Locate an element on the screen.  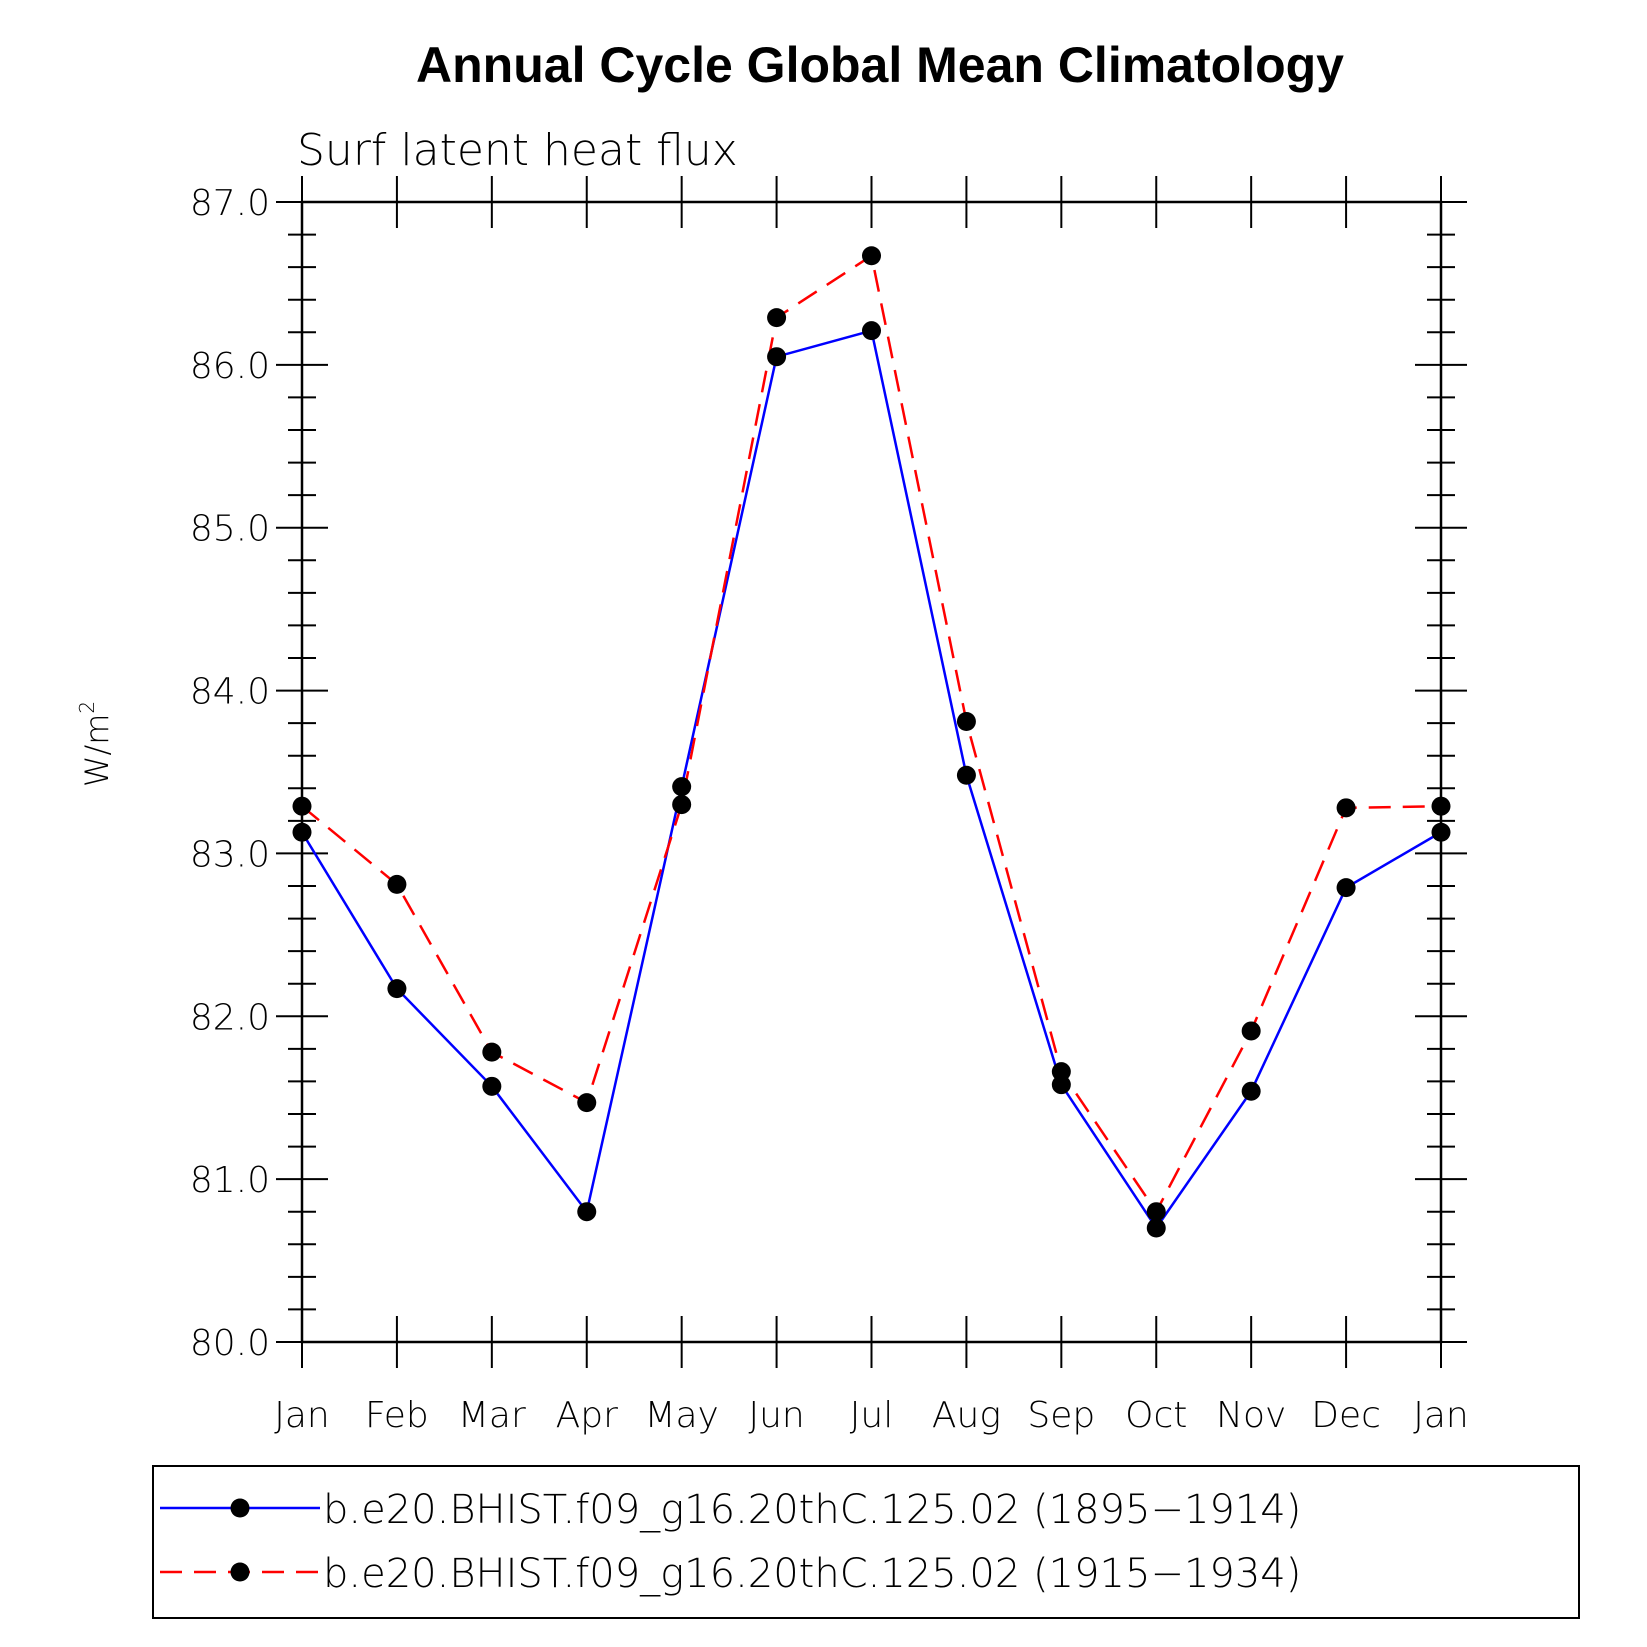
y-tick-label: 85.0 is located at coordinates (230, 529).